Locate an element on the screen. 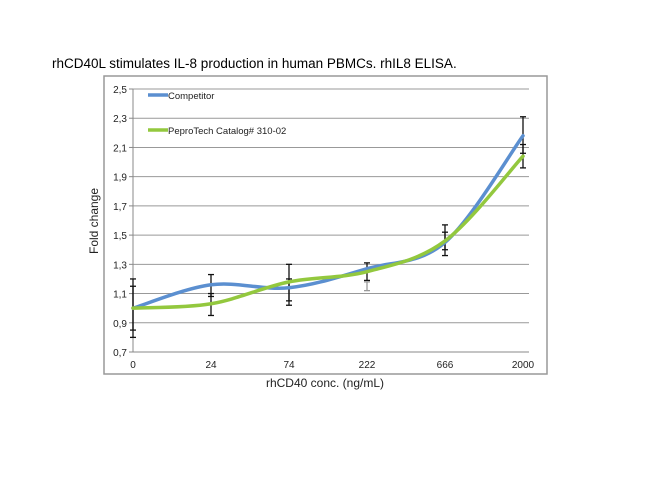 This screenshot has height=502, width=650. y-tick-label: 0,7 is located at coordinates (120, 353).